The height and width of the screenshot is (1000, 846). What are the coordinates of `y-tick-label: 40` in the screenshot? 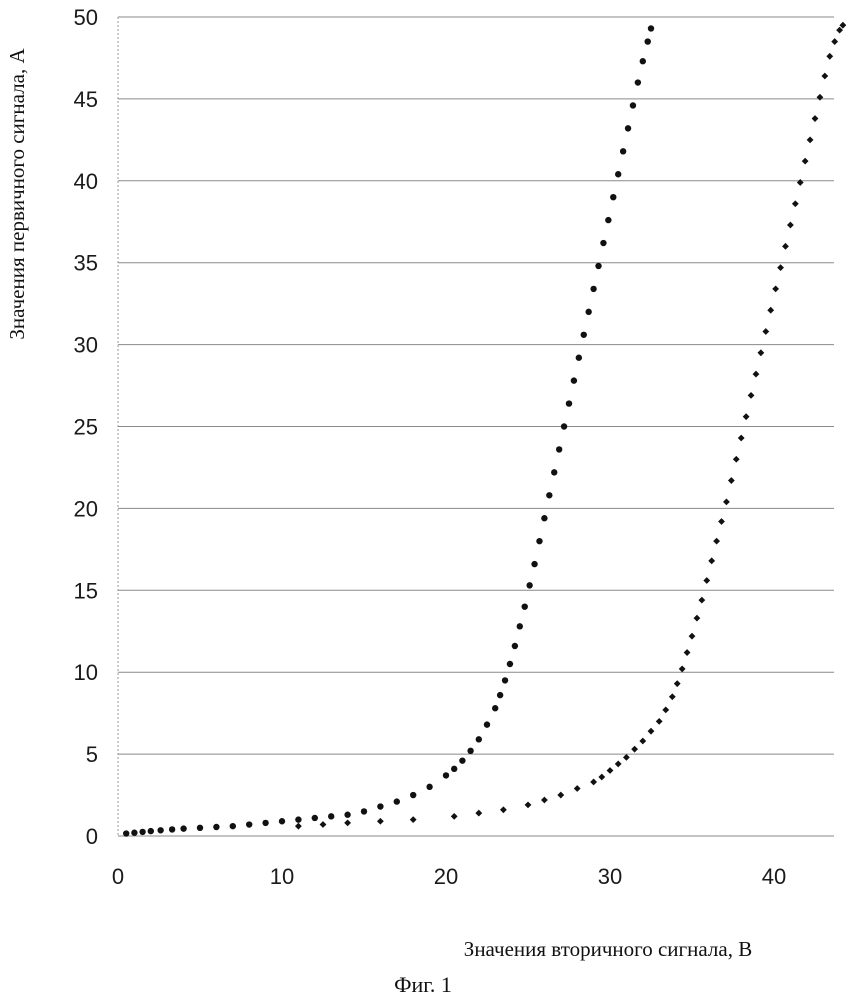 It's located at (86, 181).